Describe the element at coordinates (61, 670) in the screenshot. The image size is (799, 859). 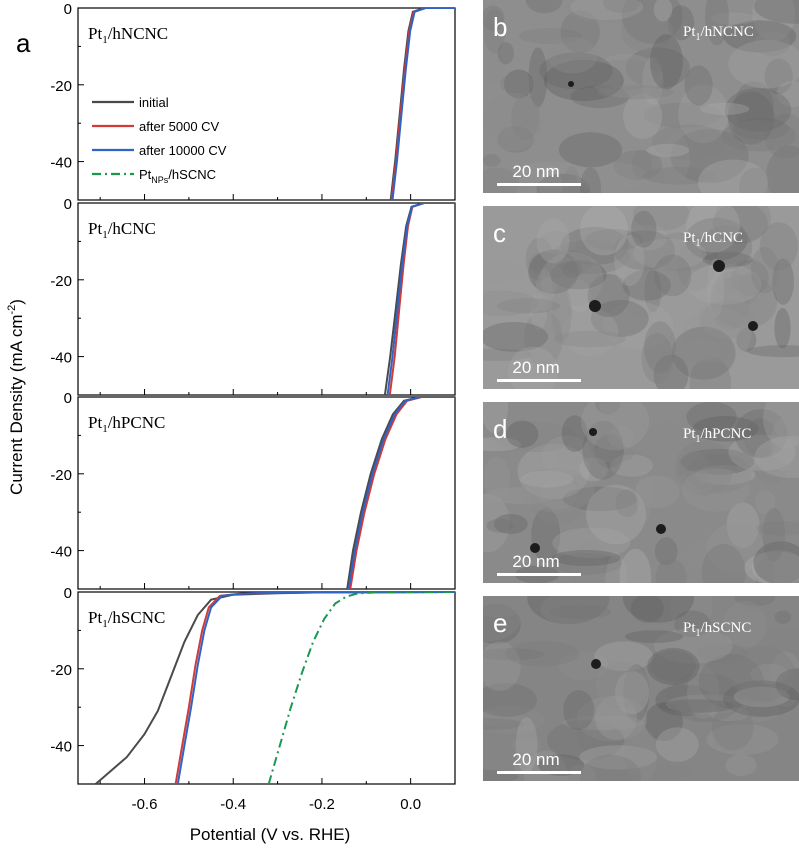
I see `y-tick-label: -20` at that location.